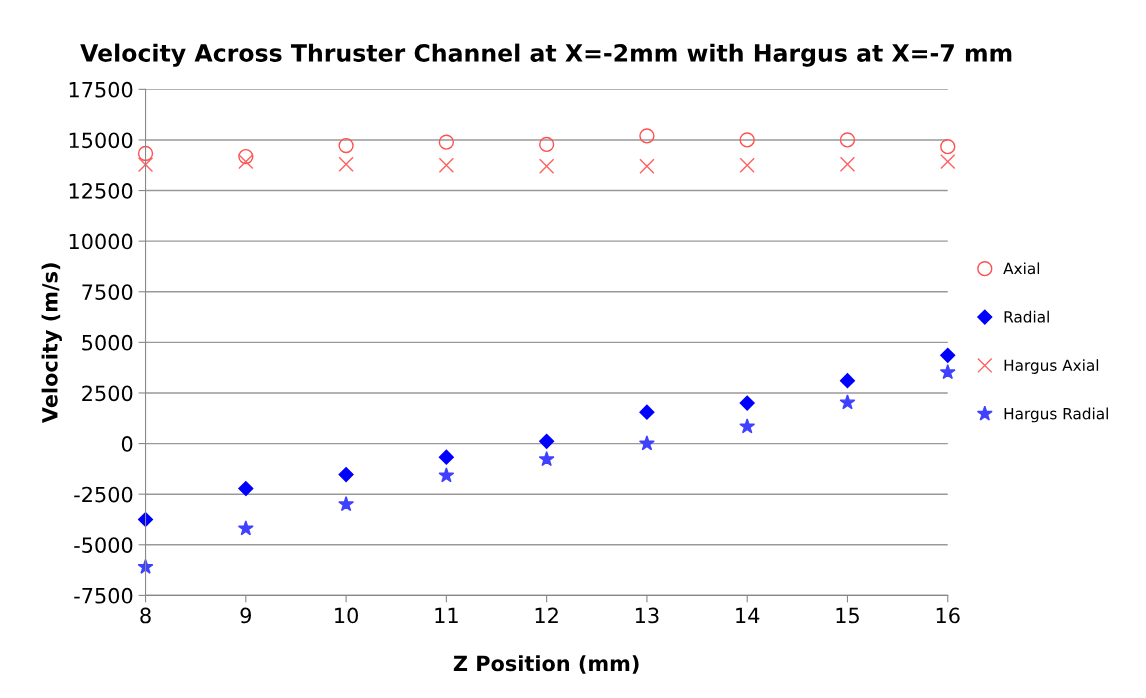 The width and height of the screenshot is (1146, 698). What do you see at coordinates (107, 342) in the screenshot?
I see `y-tick-label: 5000` at bounding box center [107, 342].